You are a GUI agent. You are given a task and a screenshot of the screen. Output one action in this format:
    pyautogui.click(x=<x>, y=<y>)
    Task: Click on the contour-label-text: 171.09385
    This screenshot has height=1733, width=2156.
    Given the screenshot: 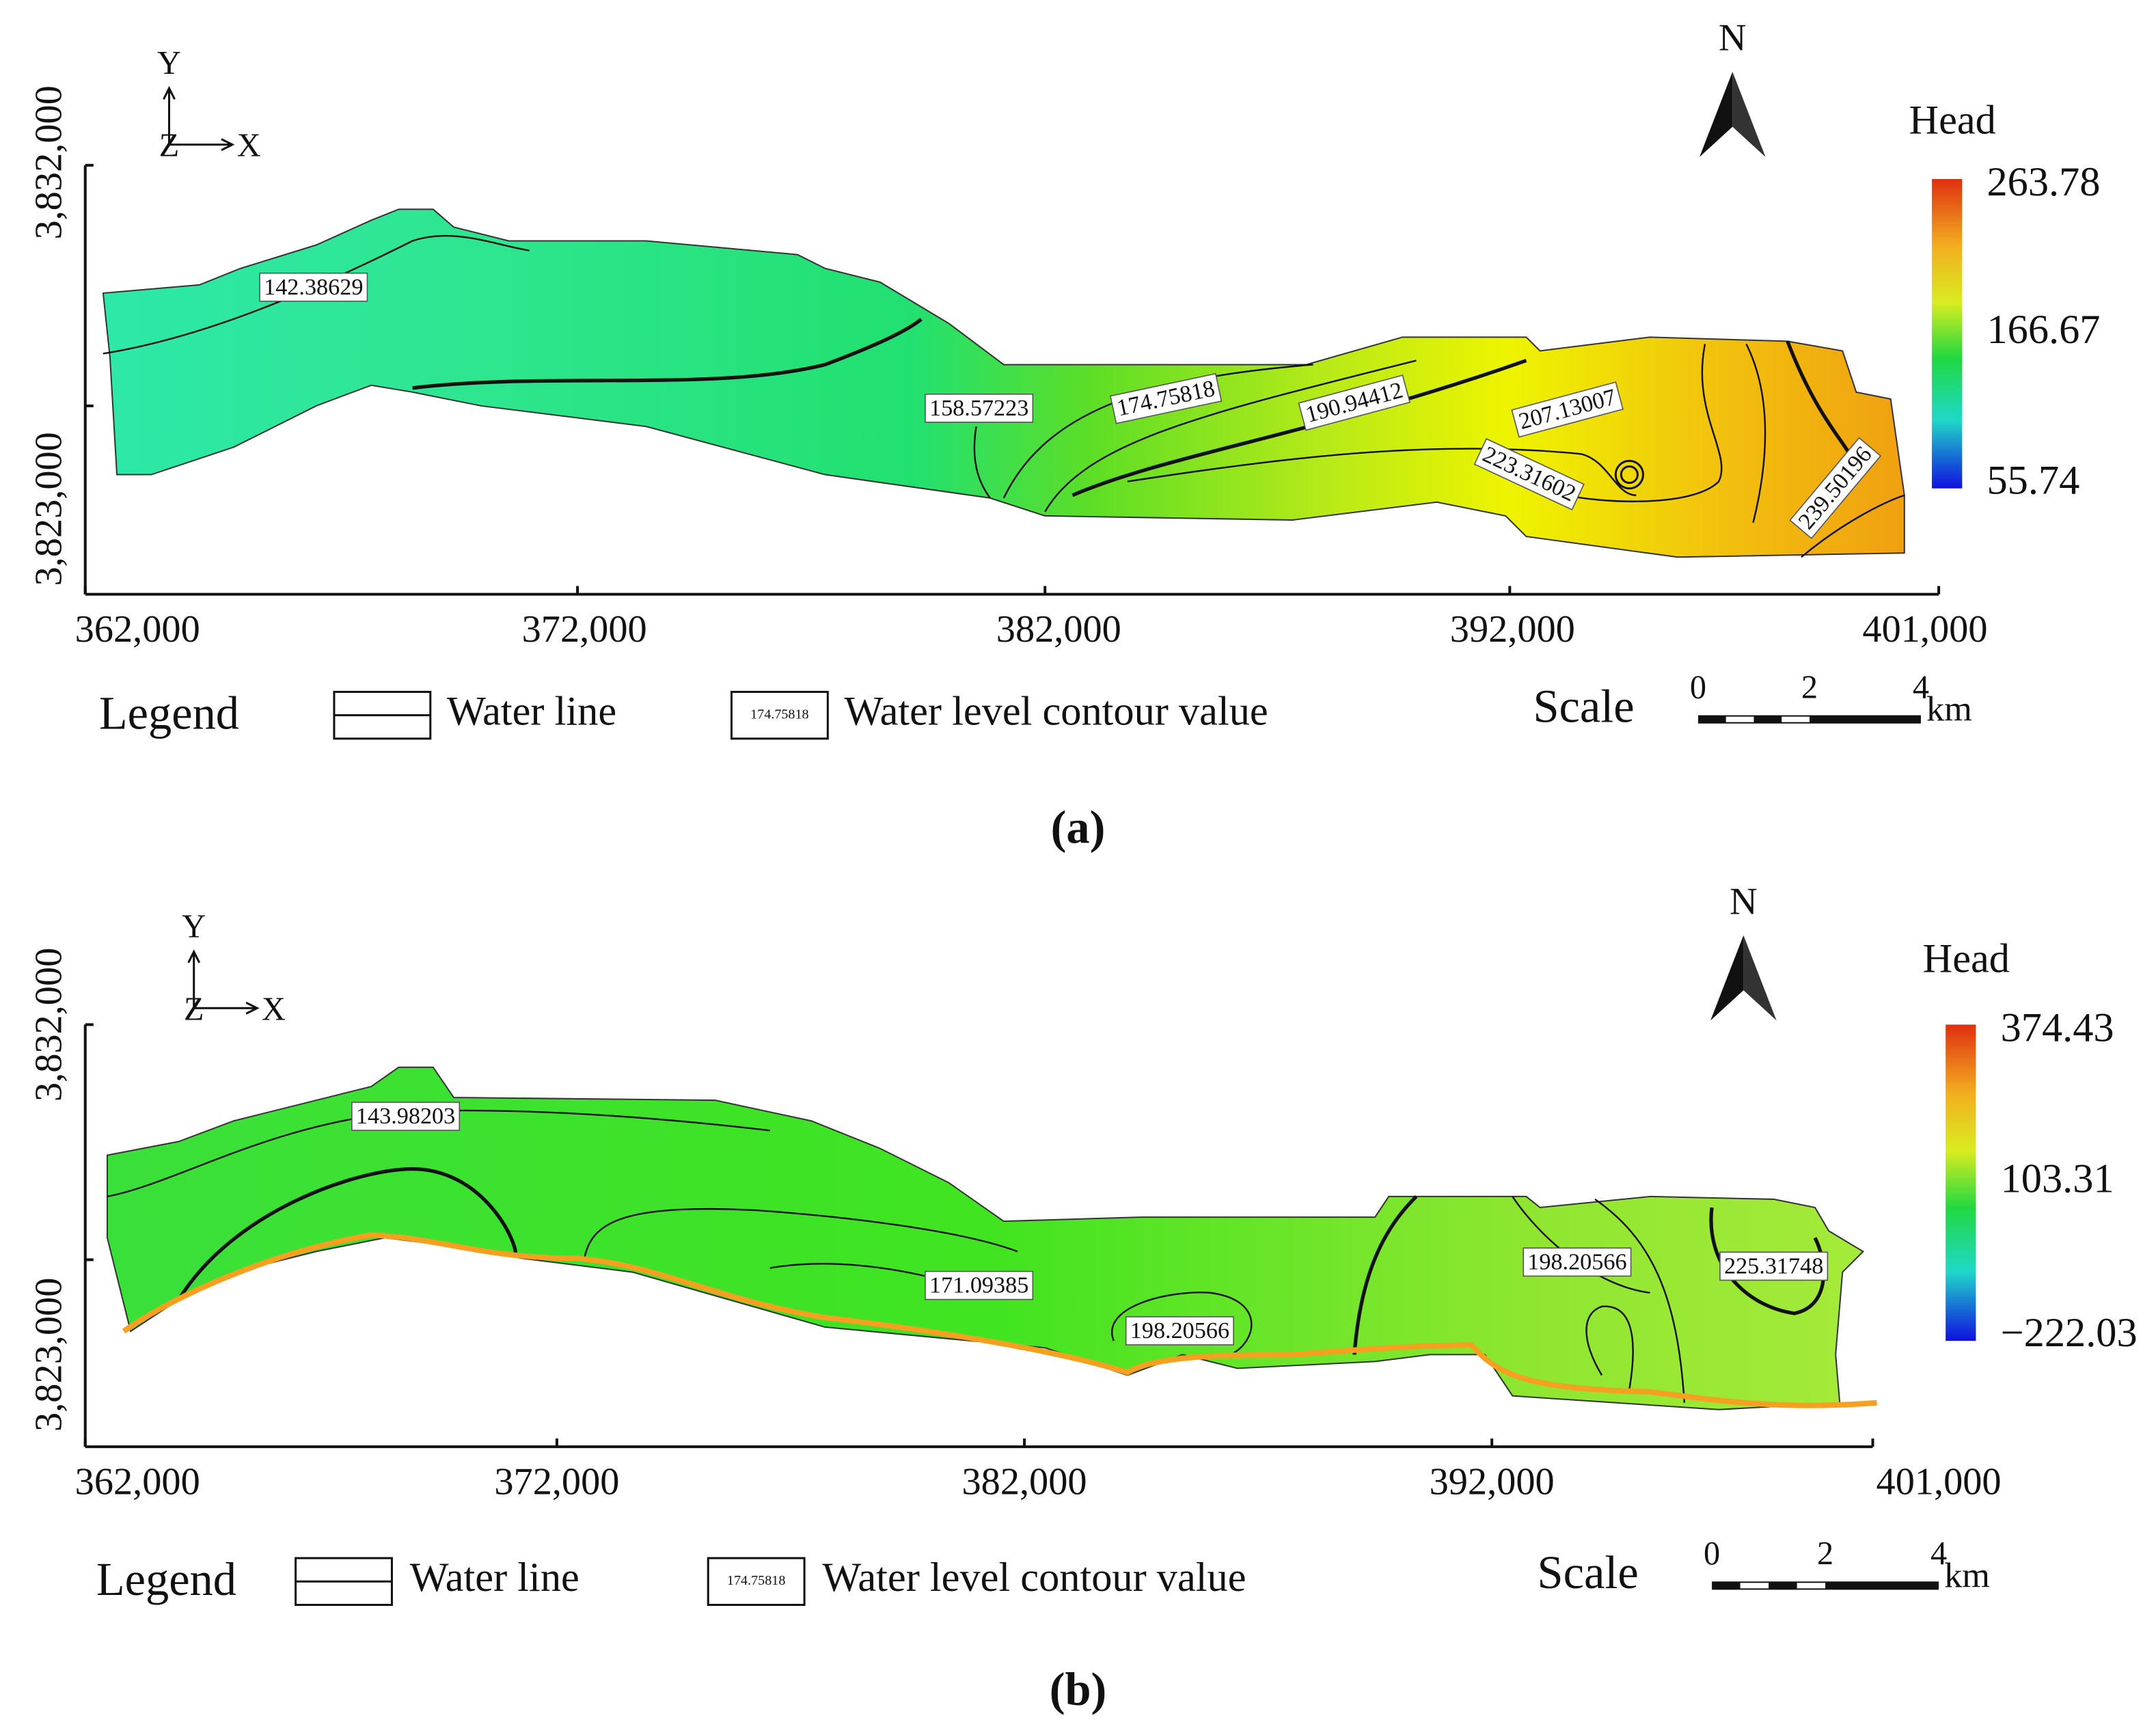 What is the action you would take?
    pyautogui.click(x=978, y=1285)
    